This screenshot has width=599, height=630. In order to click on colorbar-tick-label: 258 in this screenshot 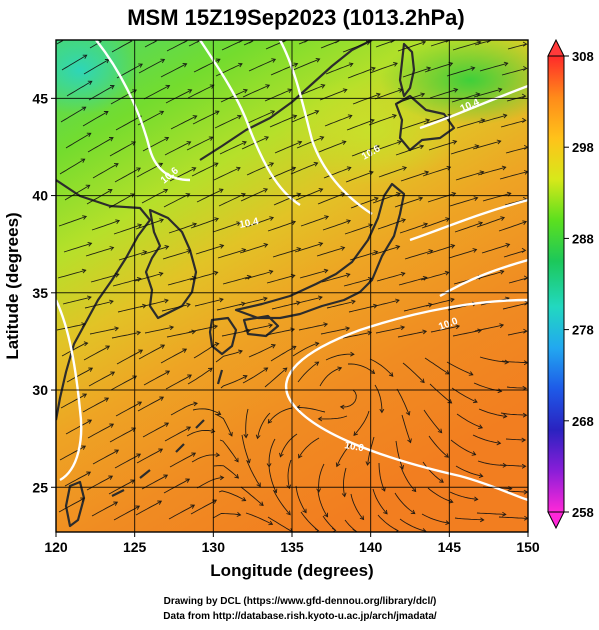, I will do `click(583, 512)`.